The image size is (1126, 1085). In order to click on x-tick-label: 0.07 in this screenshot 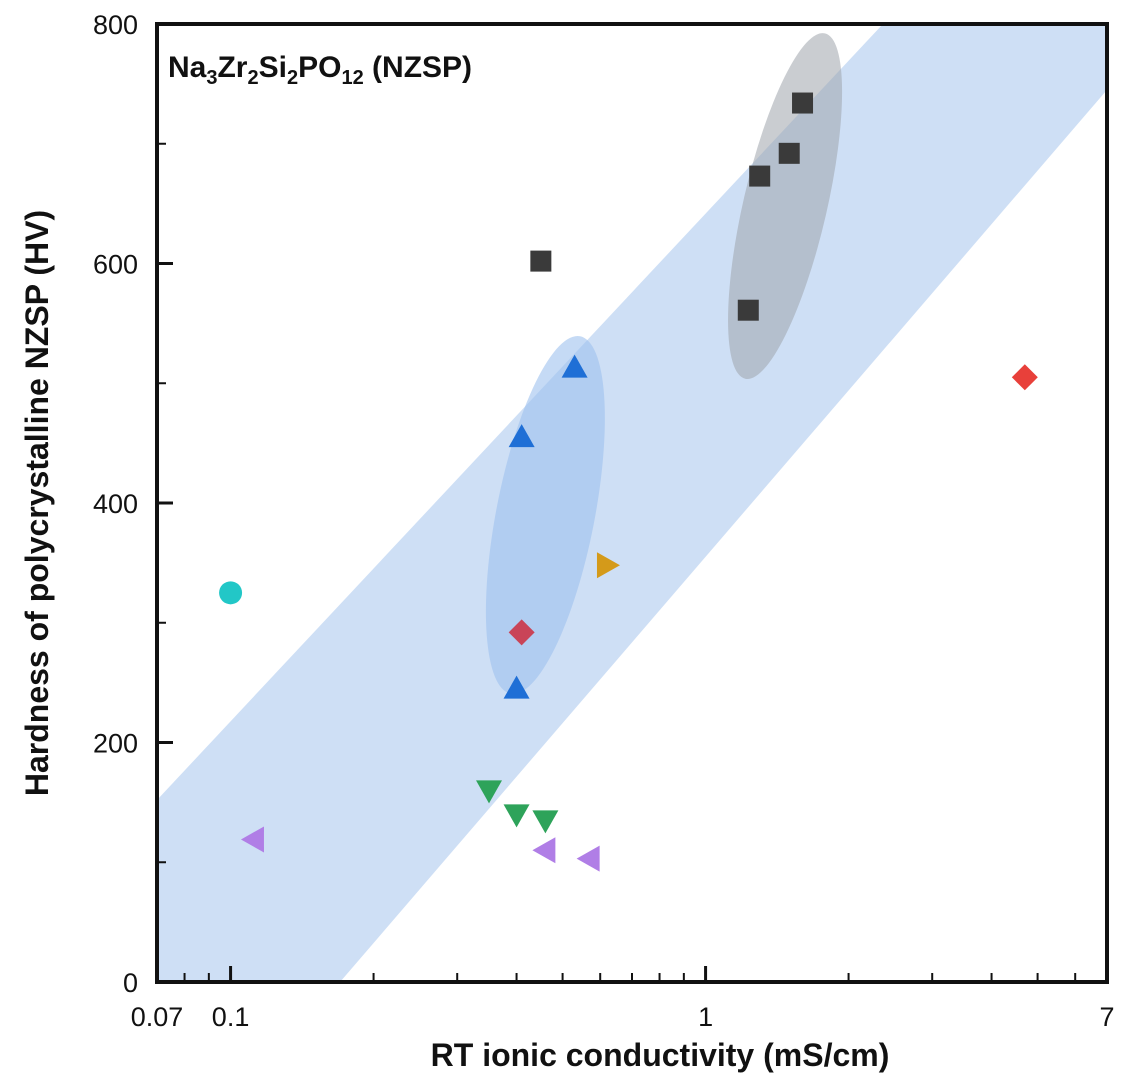, I will do `click(157, 1017)`.